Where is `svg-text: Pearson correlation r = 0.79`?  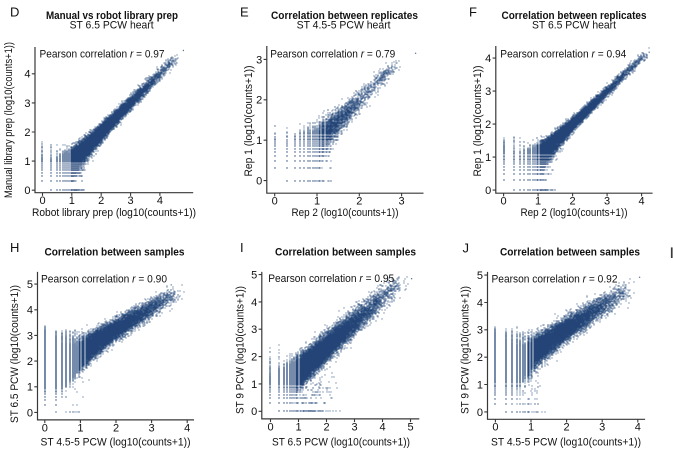 svg-text: Pearson correlation r = 0.79 is located at coordinates (332, 54).